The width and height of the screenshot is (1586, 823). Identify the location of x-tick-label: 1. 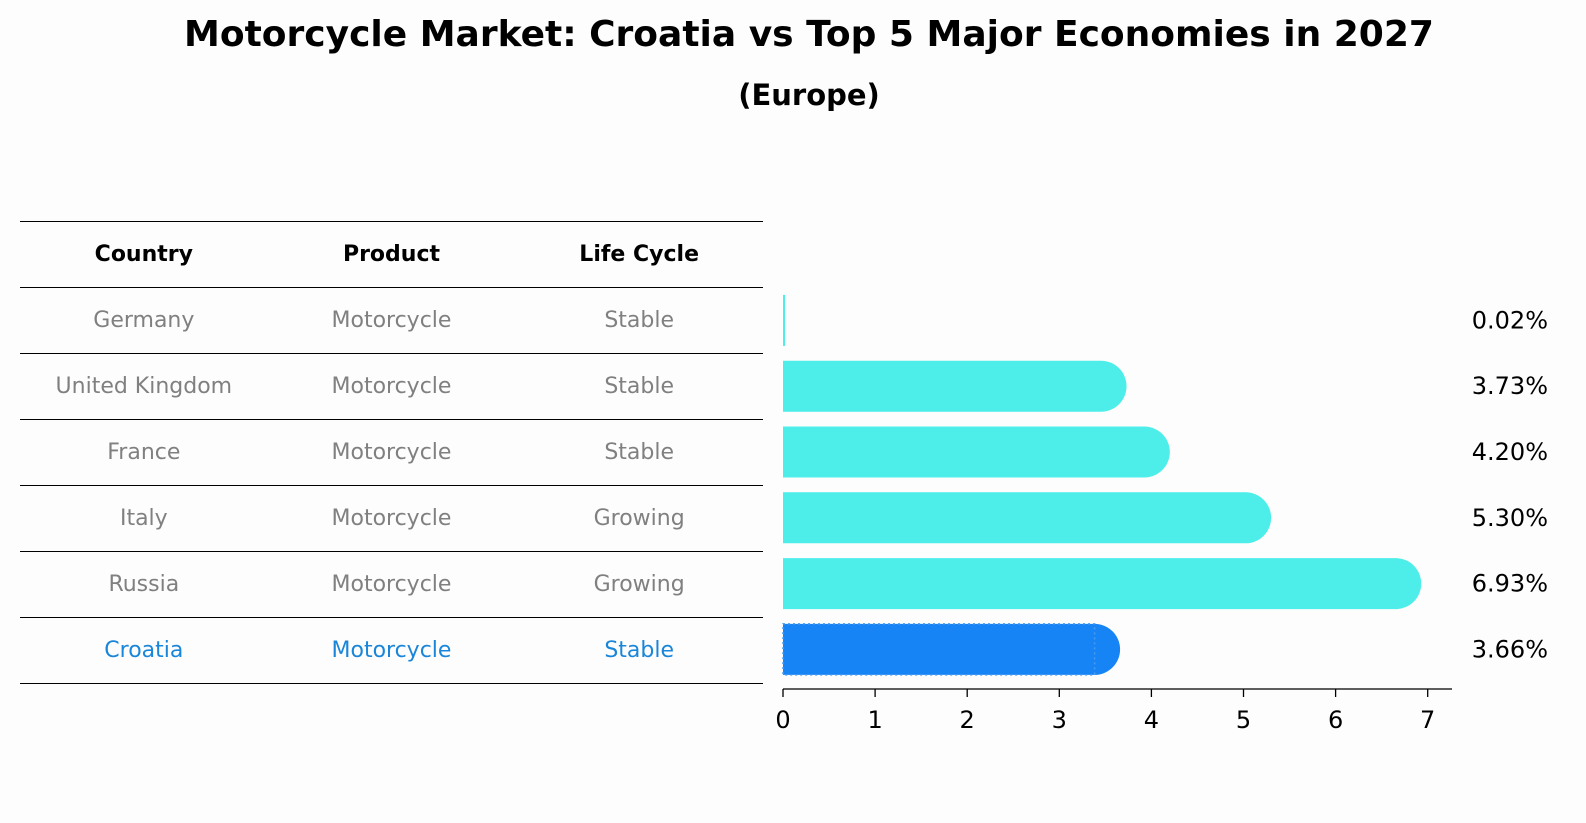
(874, 720).